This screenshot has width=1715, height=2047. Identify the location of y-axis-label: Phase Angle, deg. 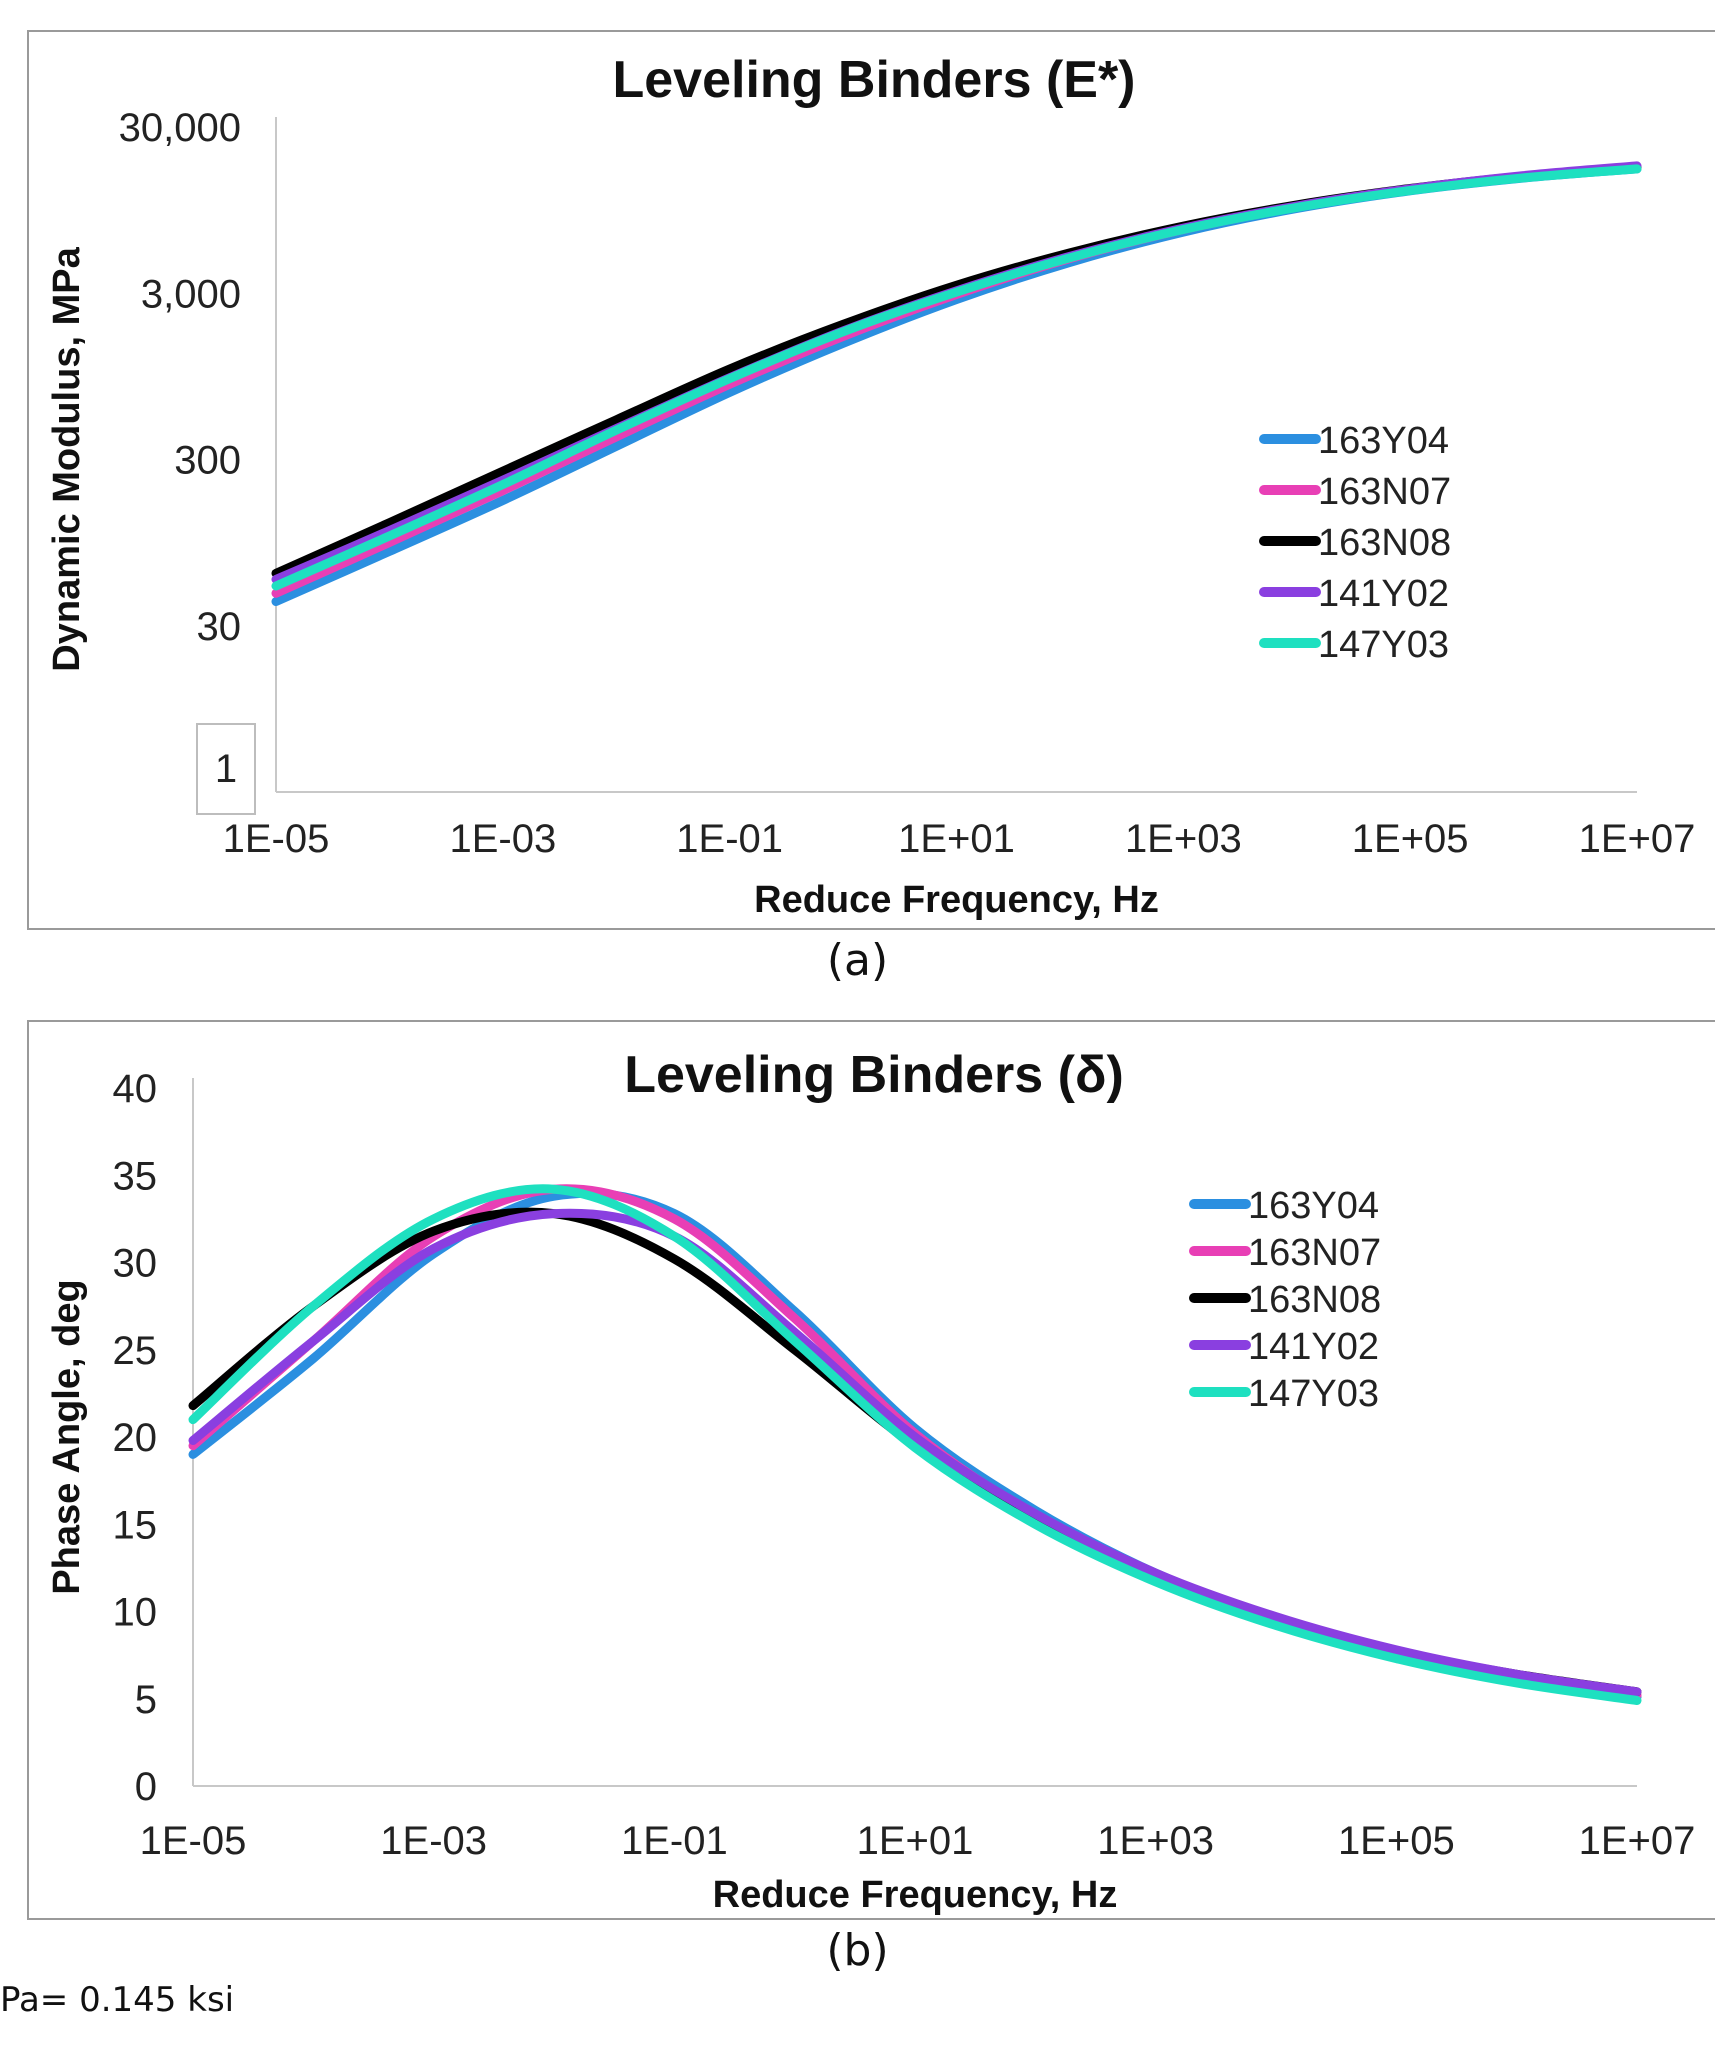
(67, 1436).